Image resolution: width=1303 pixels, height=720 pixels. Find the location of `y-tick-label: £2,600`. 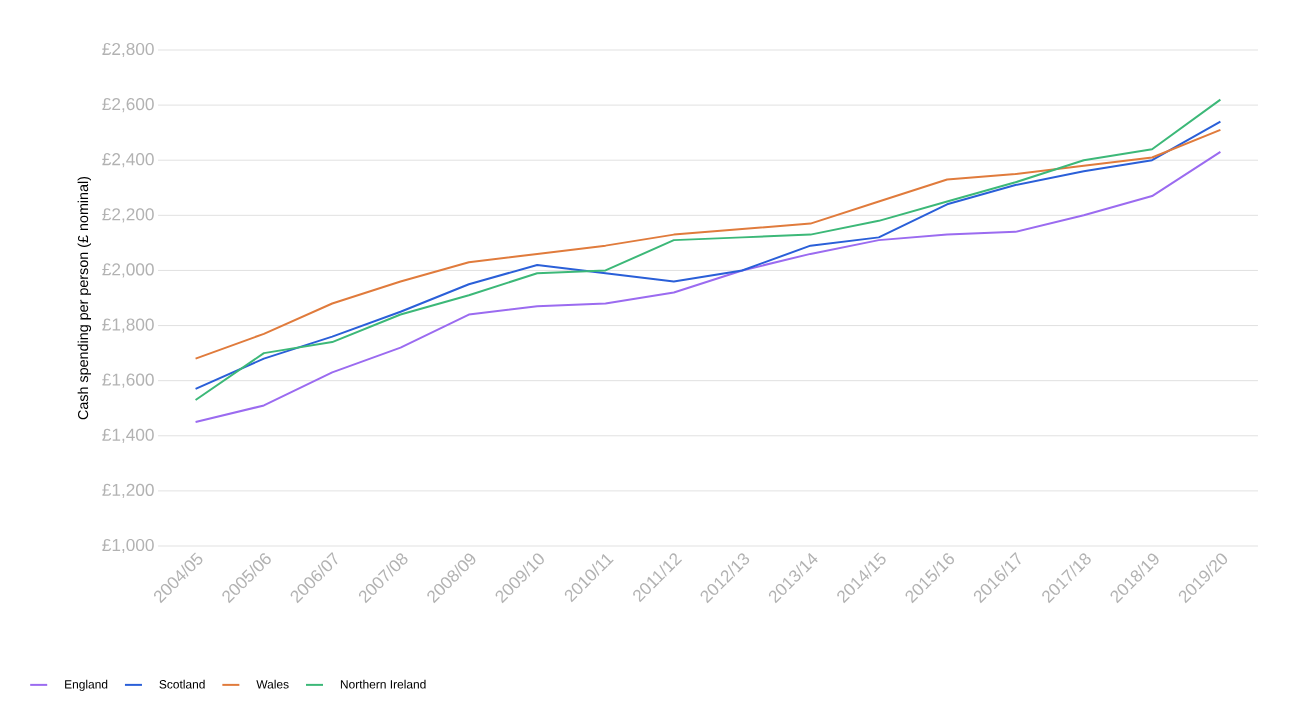

y-tick-label: £2,600 is located at coordinates (128, 105).